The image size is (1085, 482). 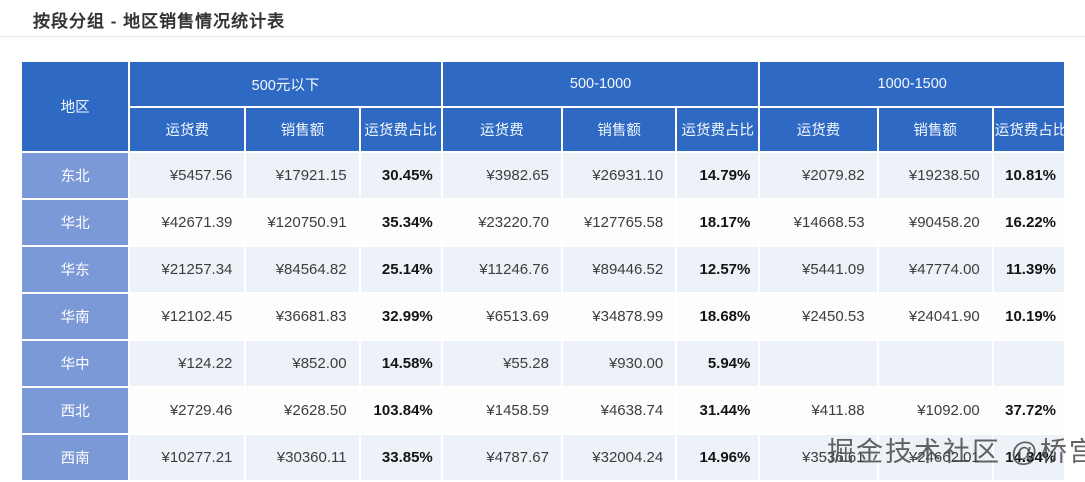 I want to click on cell-freight-ratio: 18.17%, so click(x=718, y=222).